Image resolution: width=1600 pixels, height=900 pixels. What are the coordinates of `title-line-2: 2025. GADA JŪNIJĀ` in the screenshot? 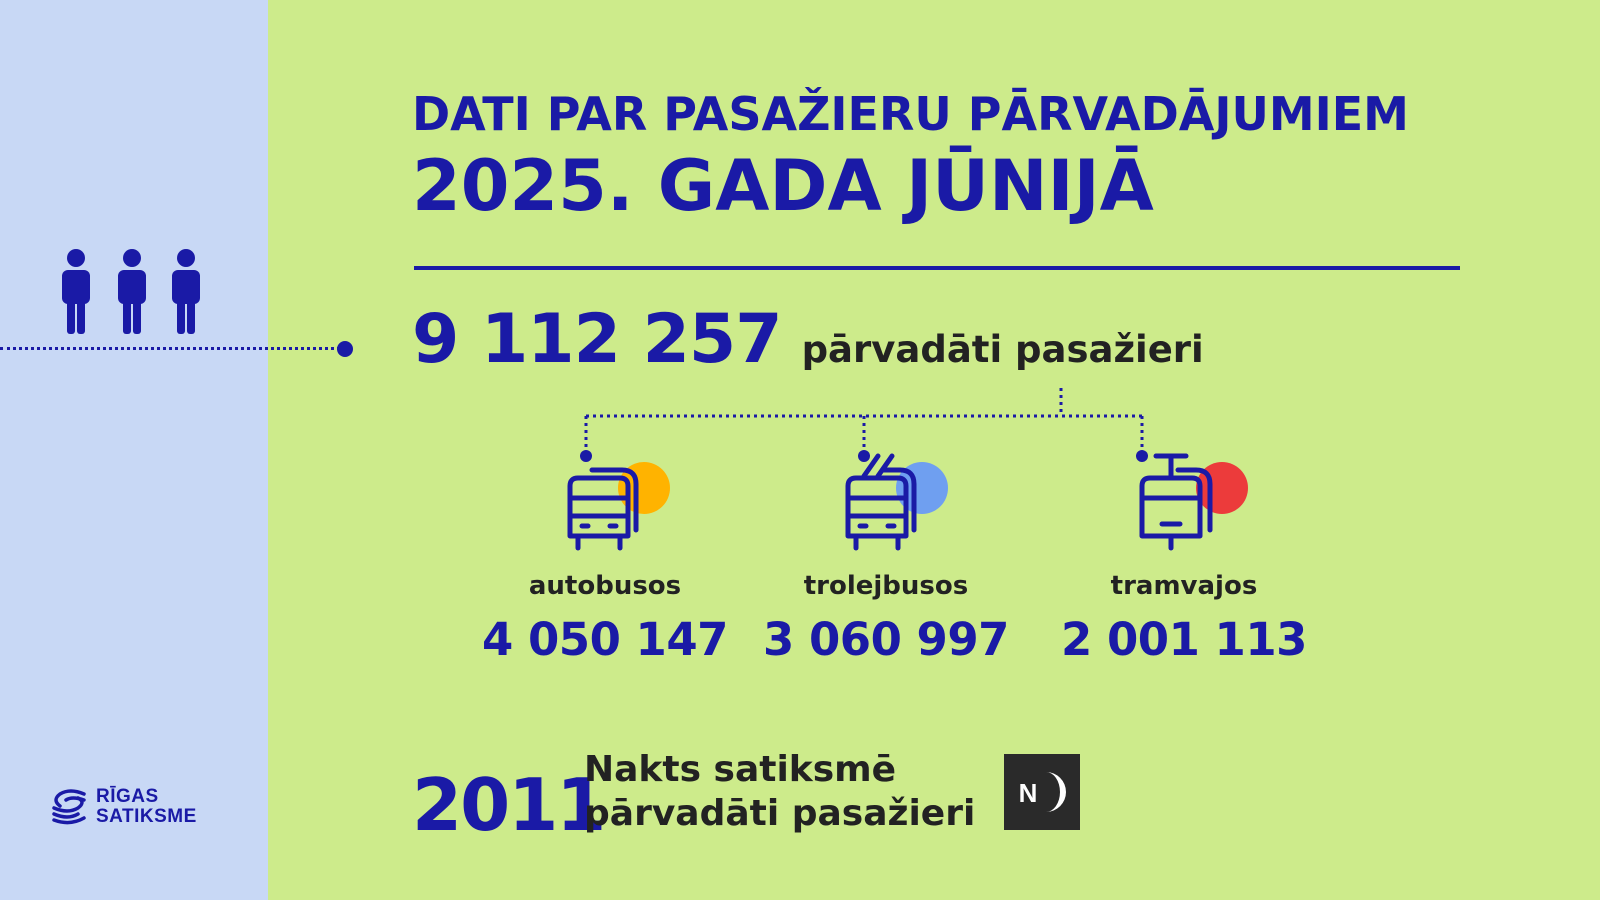 It's located at (783, 186).